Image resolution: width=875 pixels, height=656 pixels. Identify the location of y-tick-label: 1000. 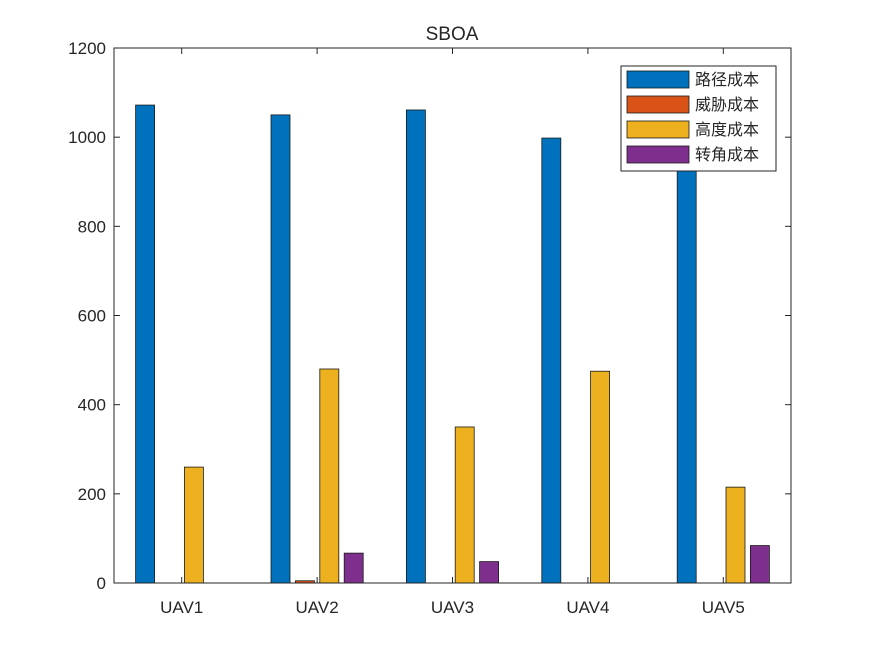
(87, 137).